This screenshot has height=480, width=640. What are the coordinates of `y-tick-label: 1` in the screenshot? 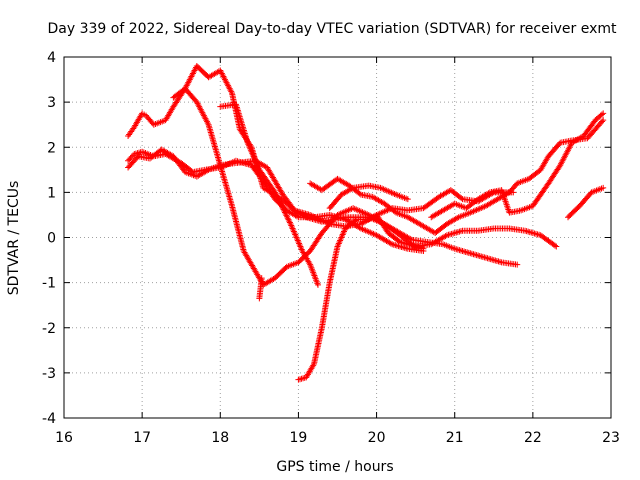 It's located at (51, 193).